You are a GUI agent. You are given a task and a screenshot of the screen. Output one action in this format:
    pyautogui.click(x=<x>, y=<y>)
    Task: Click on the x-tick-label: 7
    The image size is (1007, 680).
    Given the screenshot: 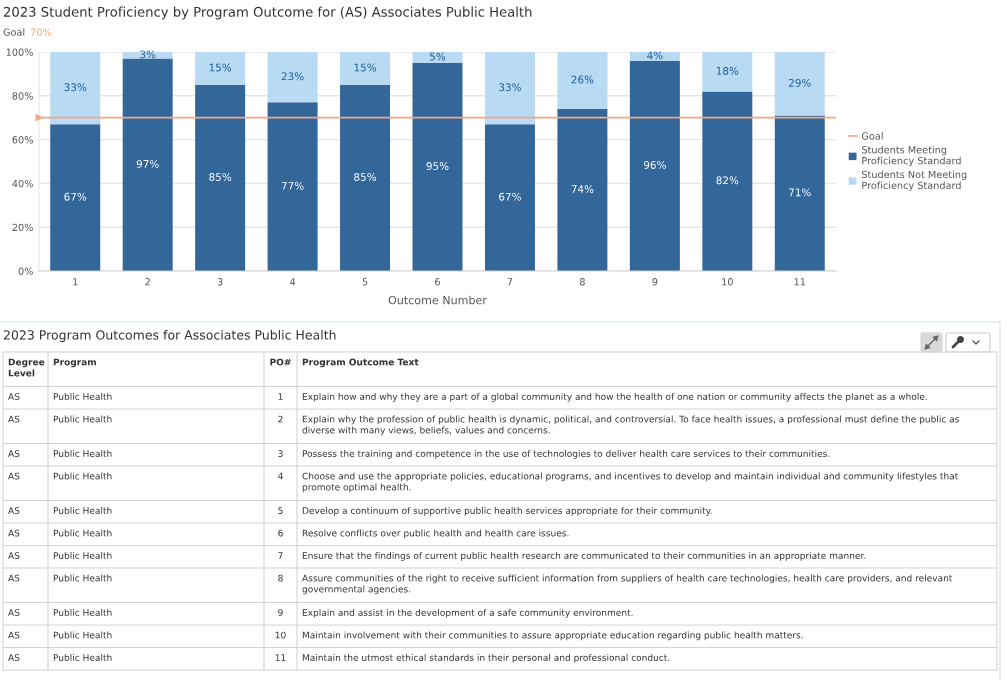 What is the action you would take?
    pyautogui.click(x=510, y=282)
    